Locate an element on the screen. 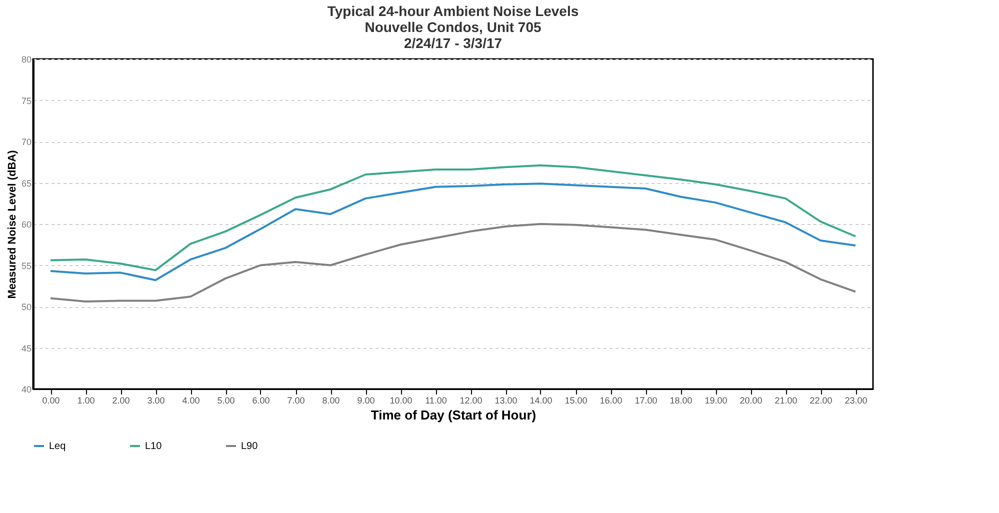 Image resolution: width=999 pixels, height=513 pixels. x-tick-label: 4.00 is located at coordinates (191, 401).